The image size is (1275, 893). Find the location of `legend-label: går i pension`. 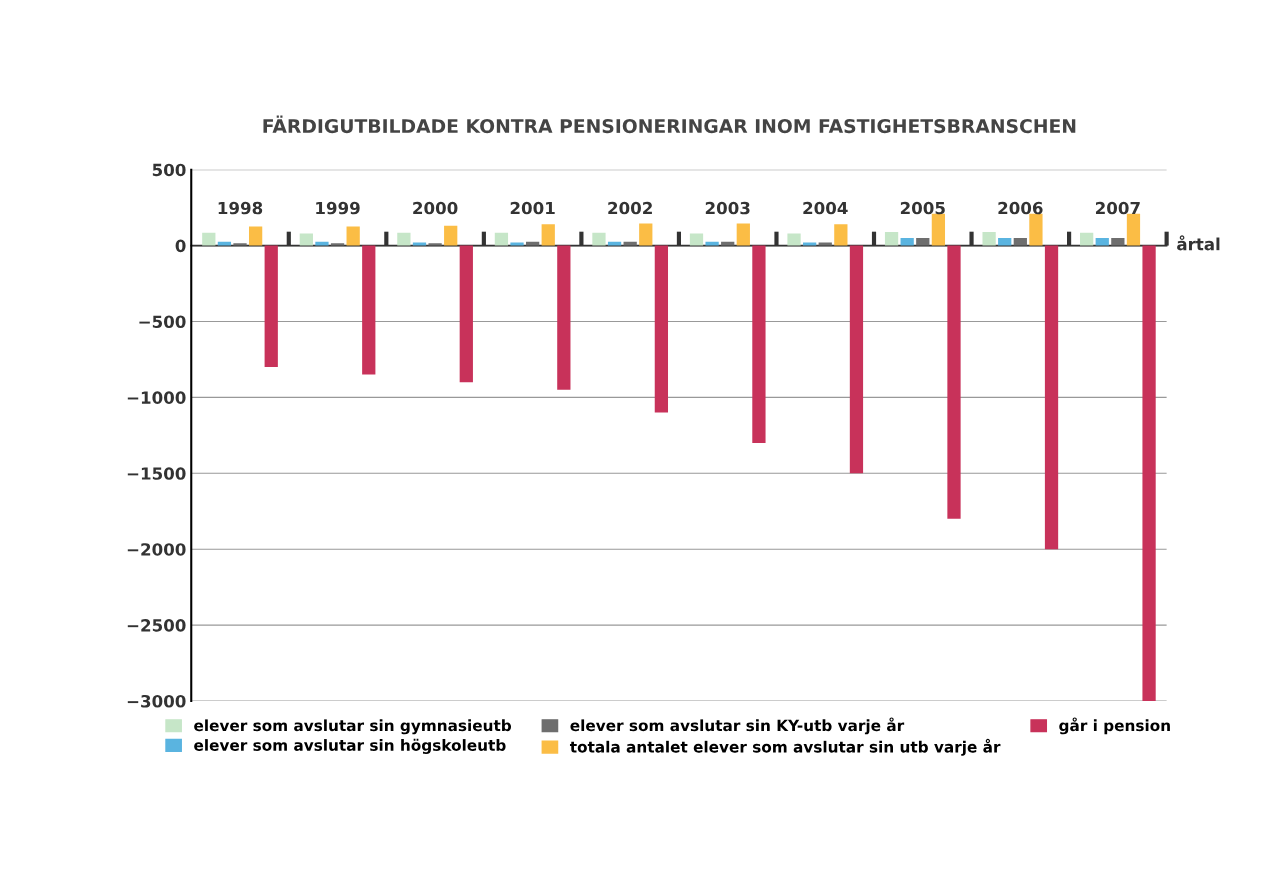

legend-label: går i pension is located at coordinates (1114, 726).